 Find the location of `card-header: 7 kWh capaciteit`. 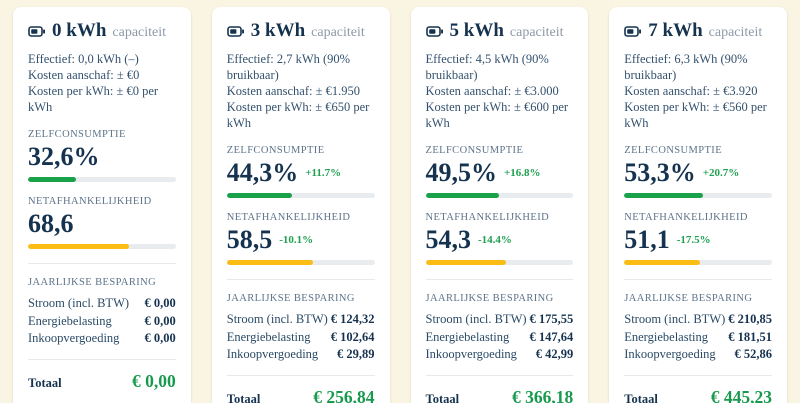

card-header: 7 kWh capaciteit is located at coordinates (698, 31).